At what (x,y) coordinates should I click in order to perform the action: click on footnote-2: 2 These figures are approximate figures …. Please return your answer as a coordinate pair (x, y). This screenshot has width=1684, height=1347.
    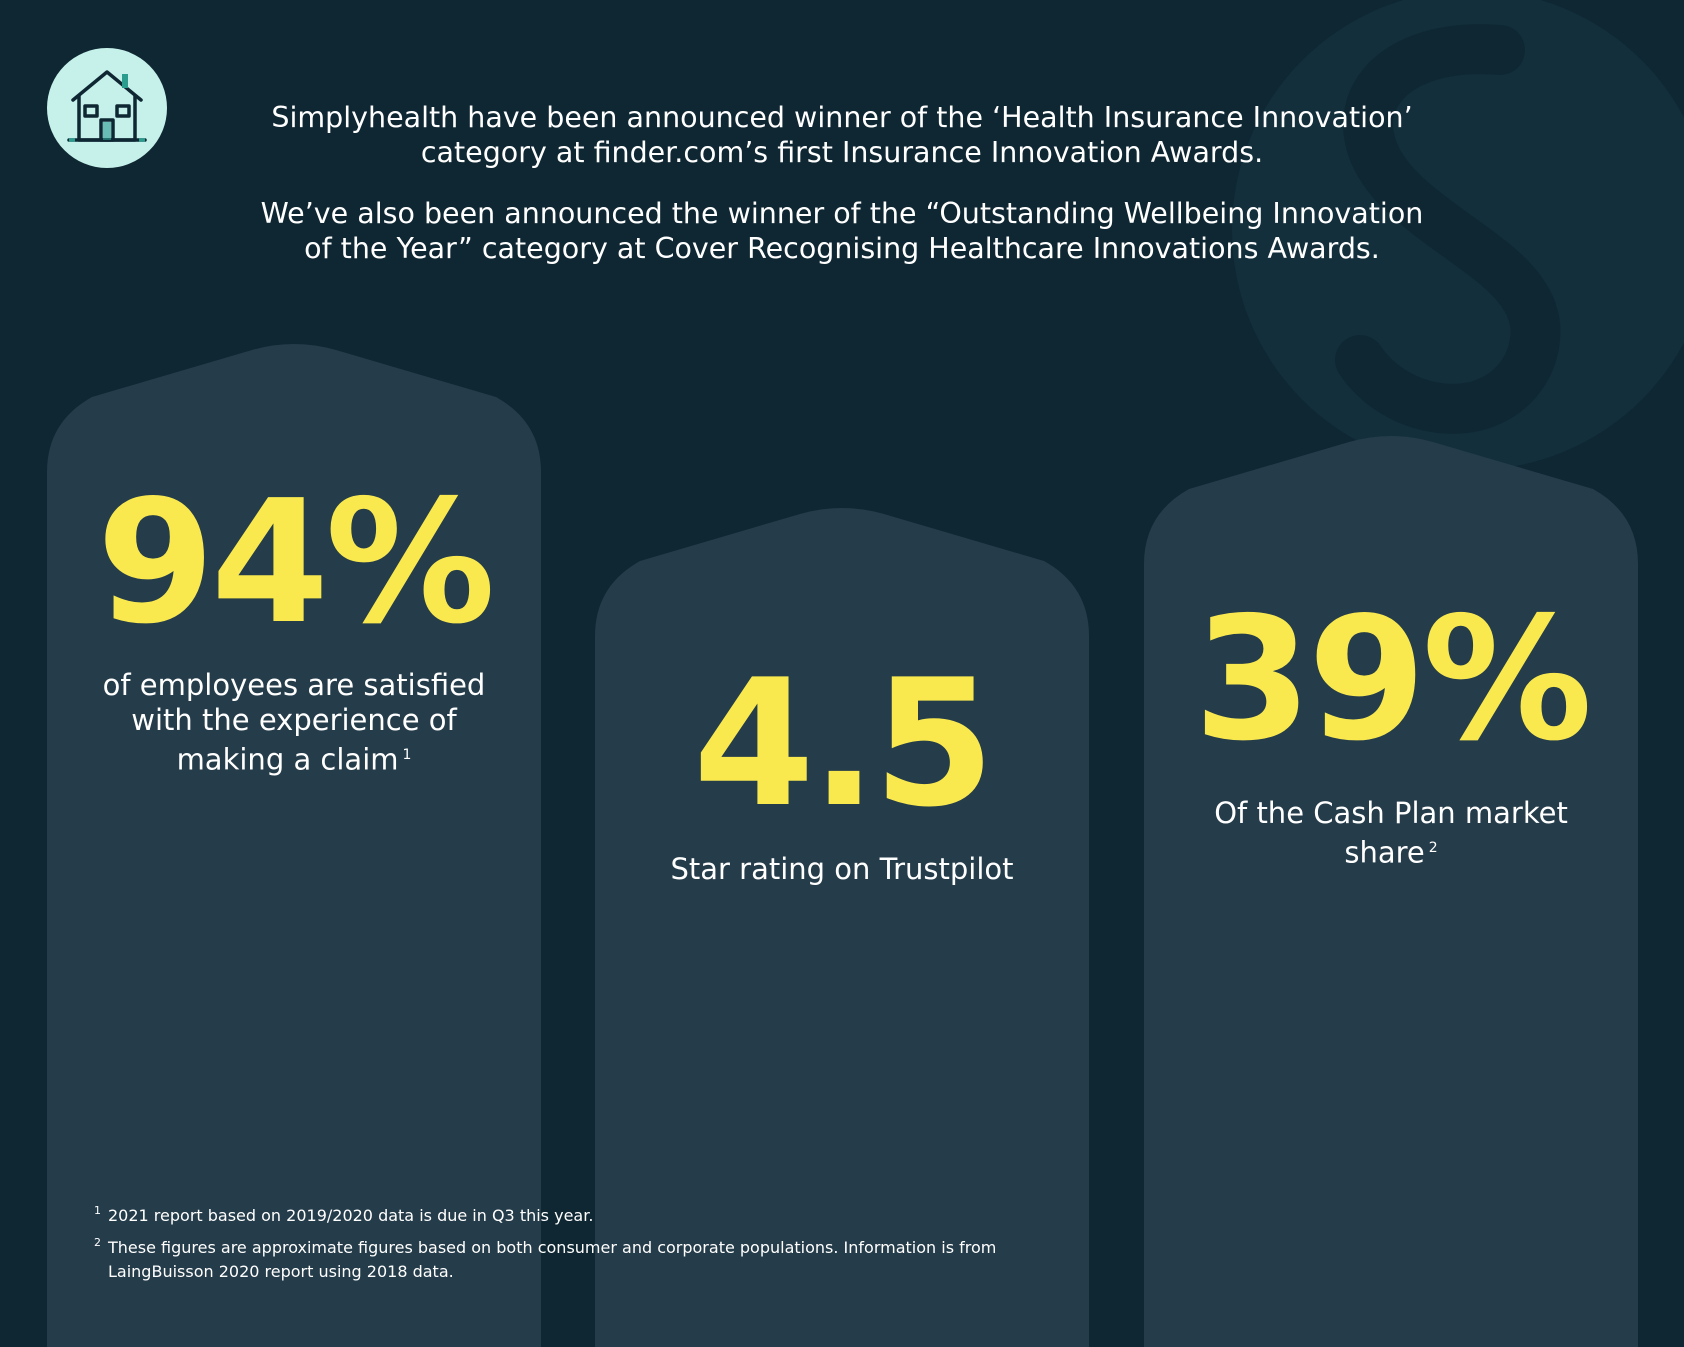
    Looking at the image, I should click on (554, 1260).